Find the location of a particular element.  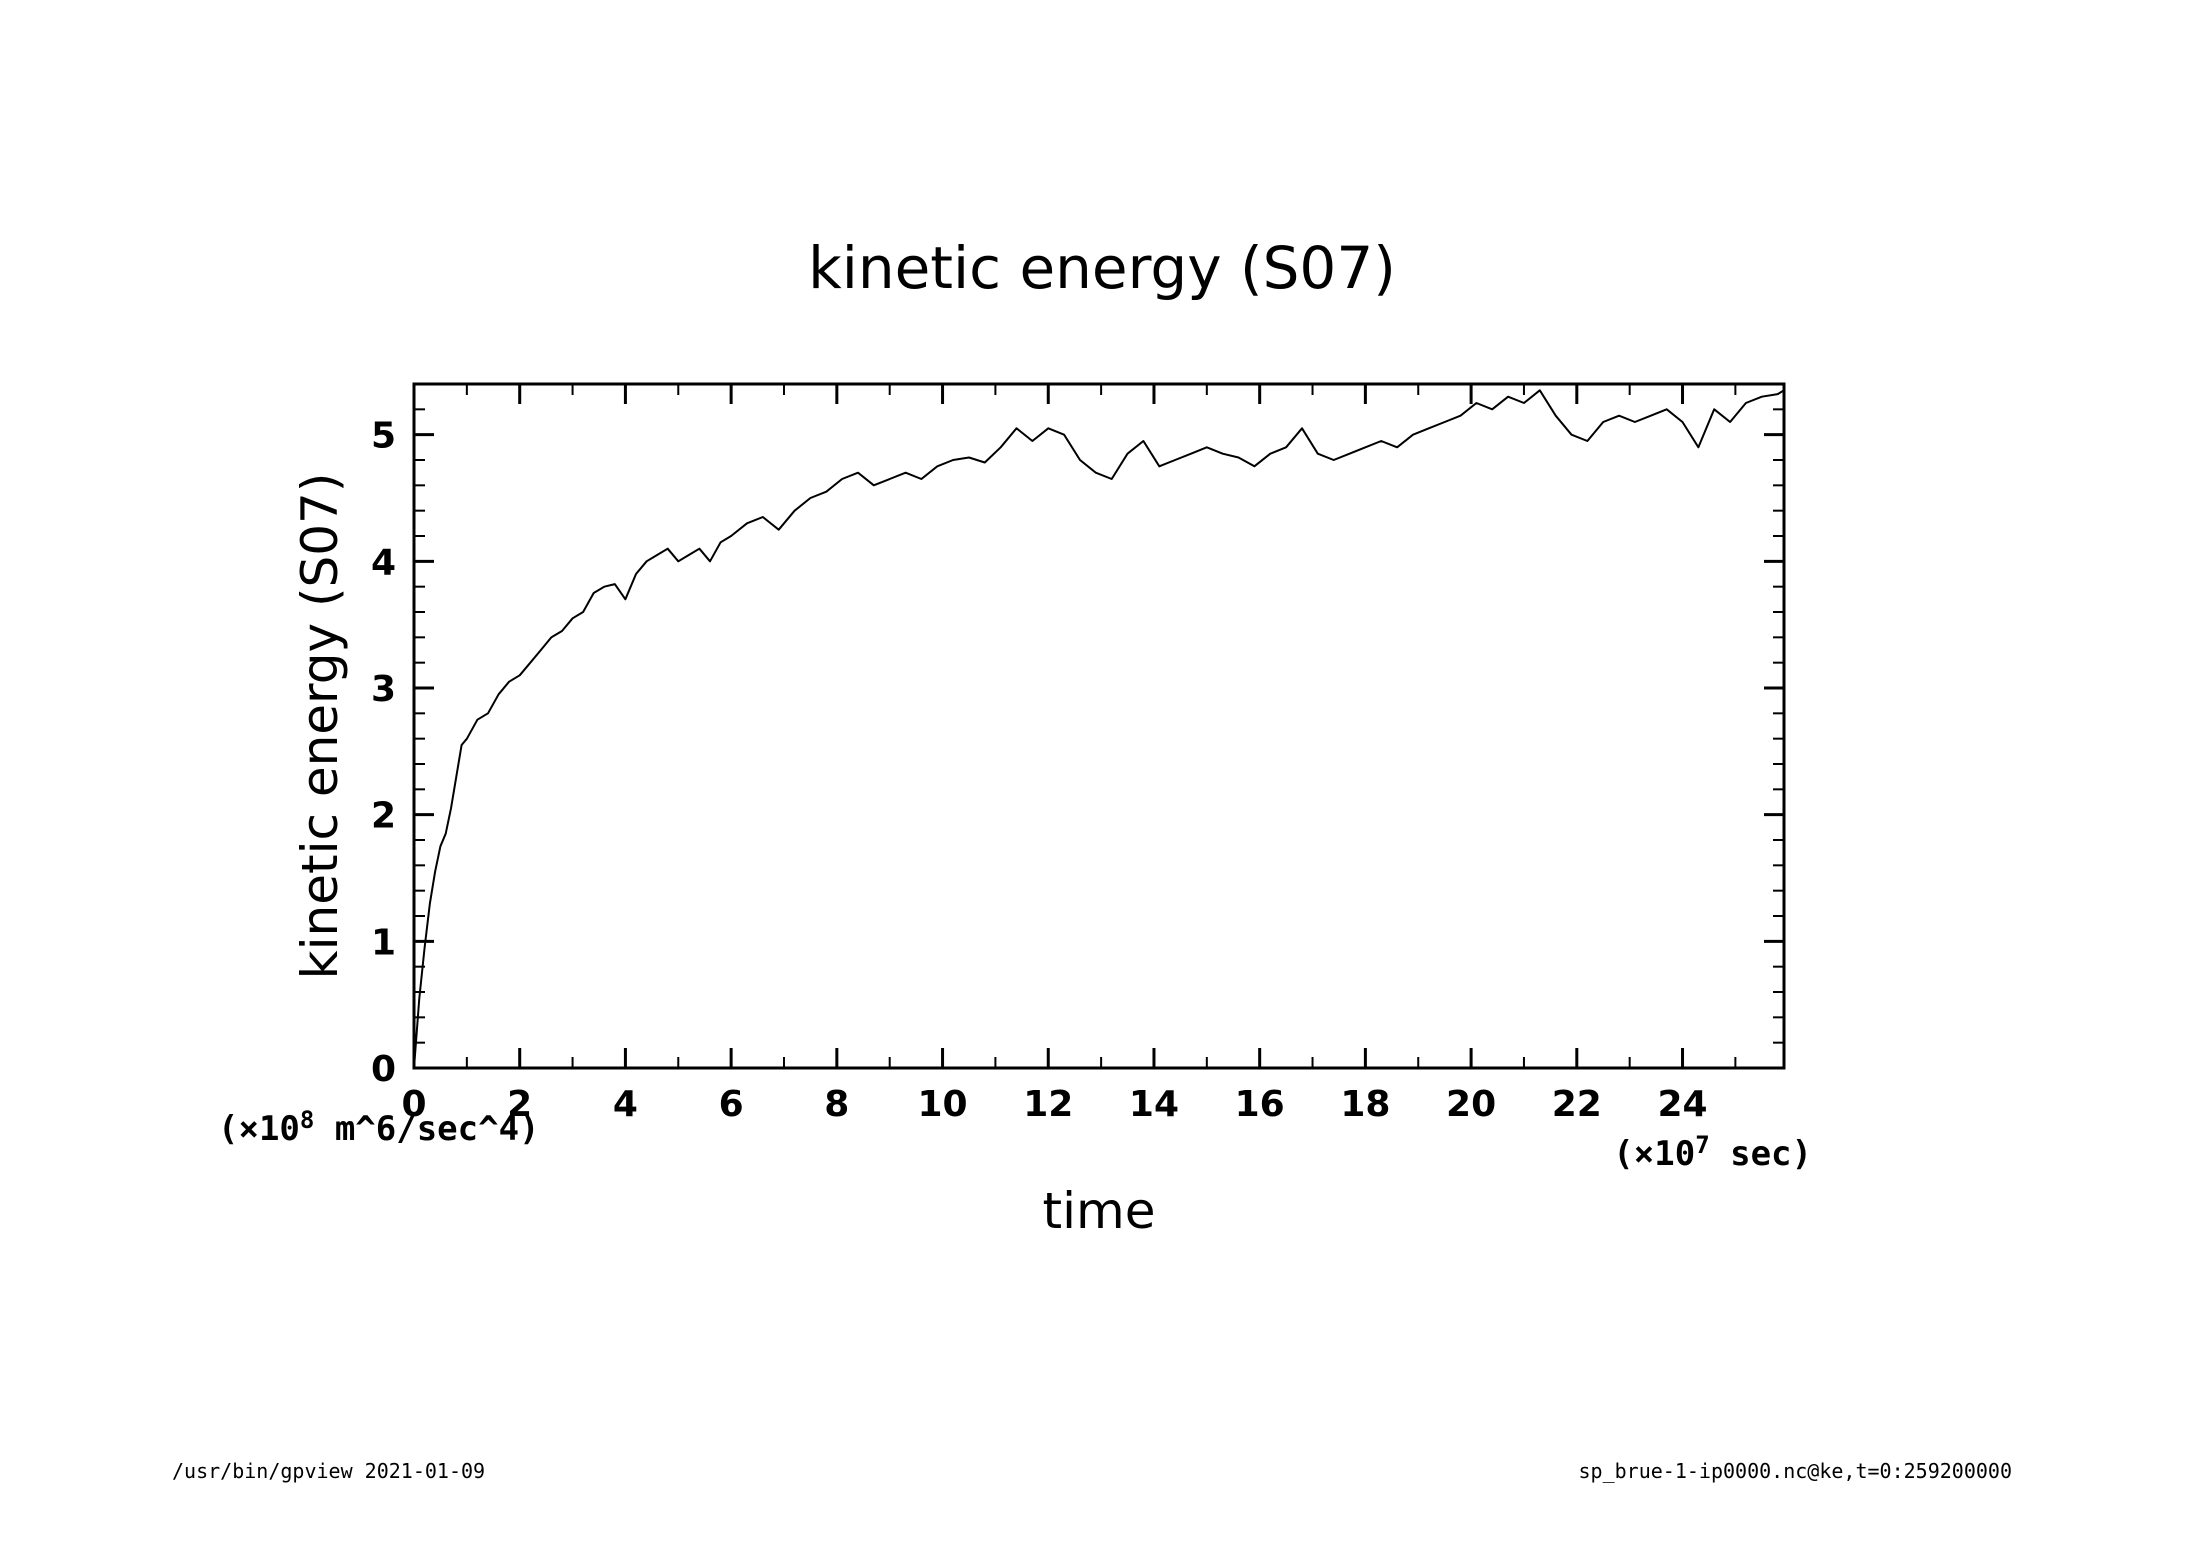

y-tick-label: 1 is located at coordinates (383, 942).